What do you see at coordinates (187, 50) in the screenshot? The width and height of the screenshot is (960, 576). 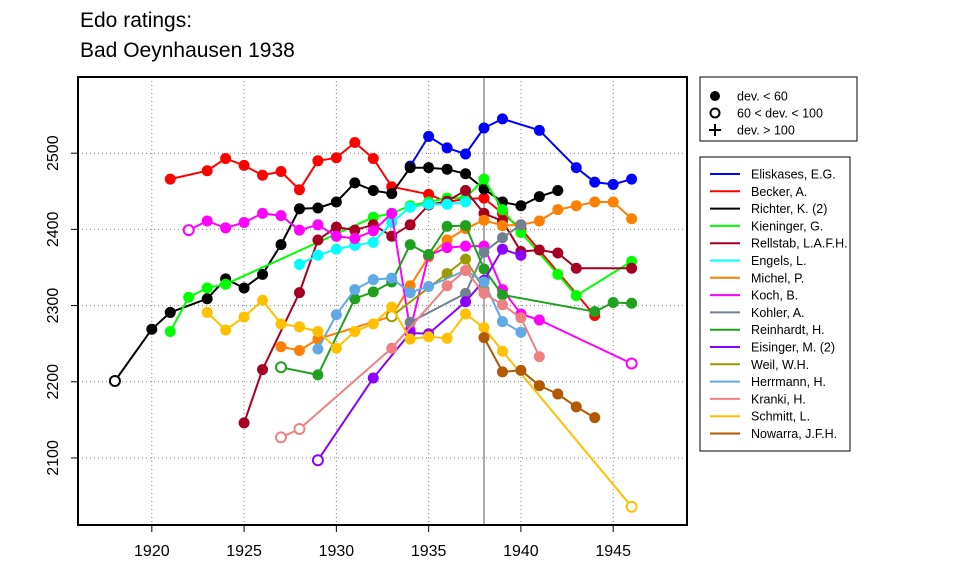 I see `chart-title-line-2: Bad Oeynhausen 1938` at bounding box center [187, 50].